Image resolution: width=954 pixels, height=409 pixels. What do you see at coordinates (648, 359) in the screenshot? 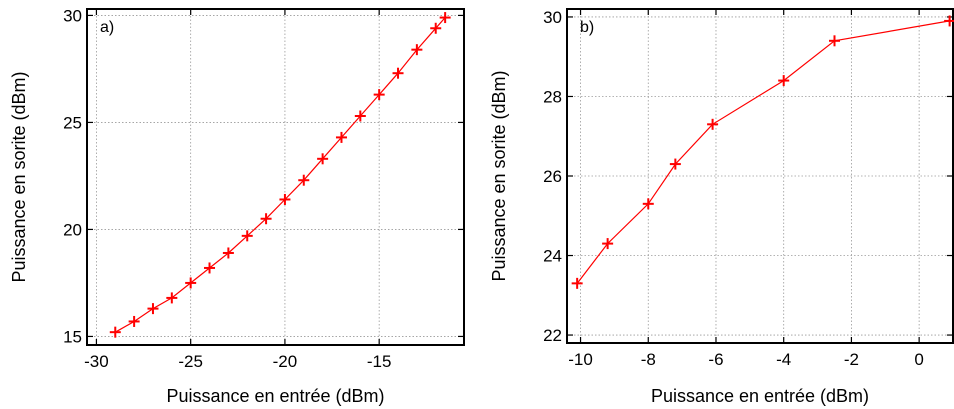
I see `x-tick-label: -8` at bounding box center [648, 359].